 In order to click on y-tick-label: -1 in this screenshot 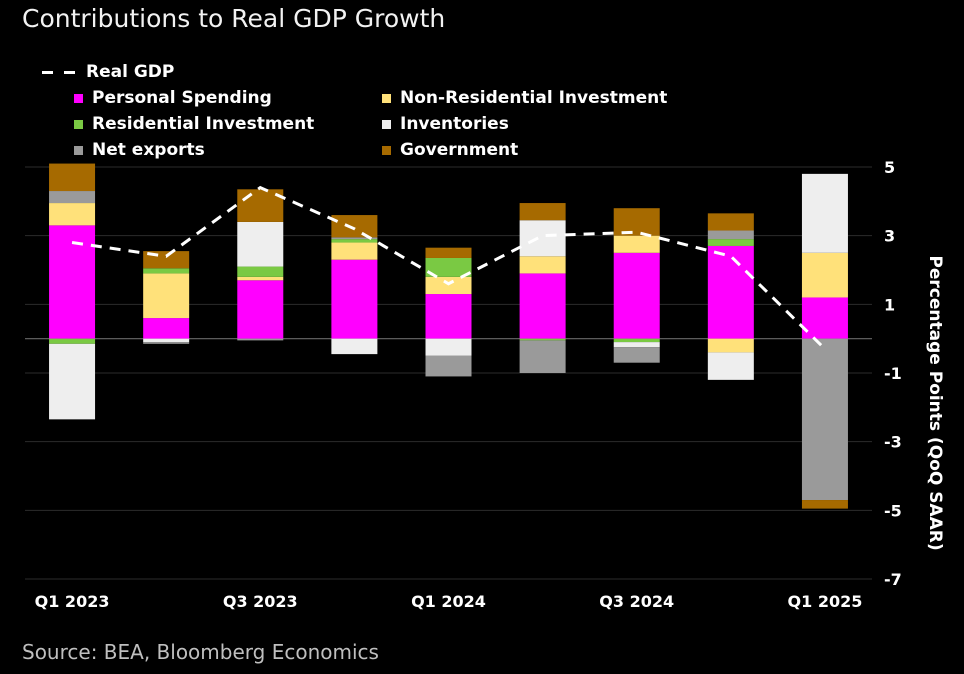, I will do `click(893, 373)`.